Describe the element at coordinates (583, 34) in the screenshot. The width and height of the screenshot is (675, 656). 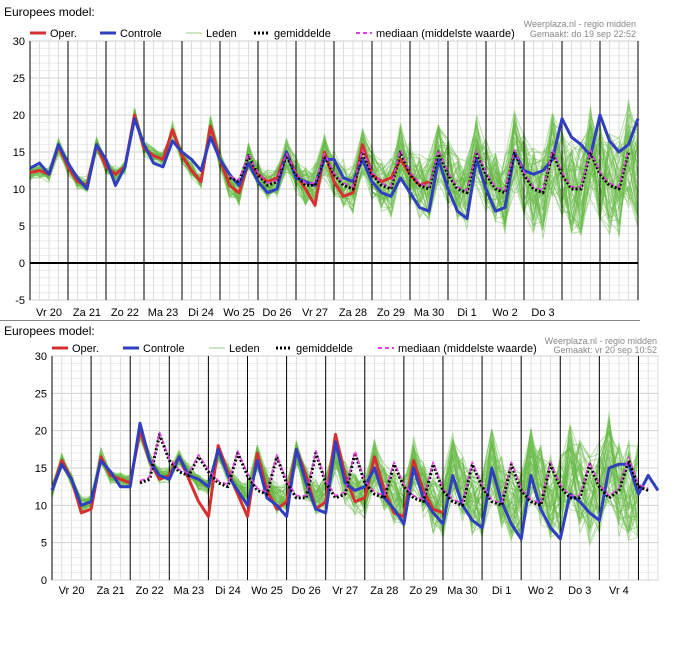
I see `generated-label: Gemaakt: do 19 sep 22:52` at that location.